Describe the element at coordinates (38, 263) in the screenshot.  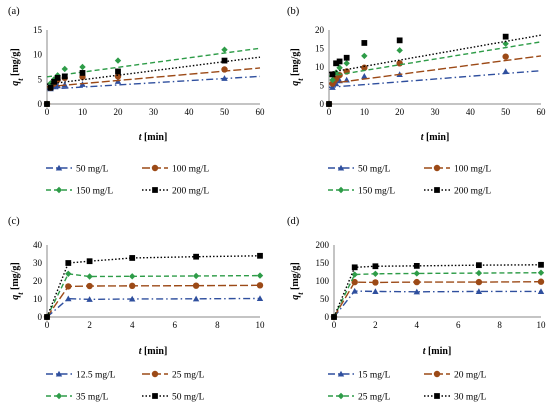
I see `y-tick-label: 30` at that location.